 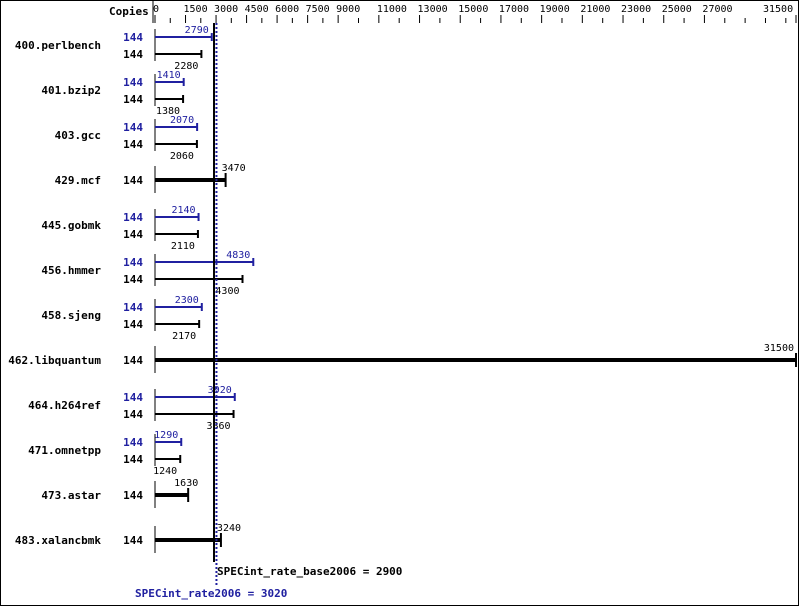 I want to click on benchmark-label: 429.mcf, so click(x=78, y=180).